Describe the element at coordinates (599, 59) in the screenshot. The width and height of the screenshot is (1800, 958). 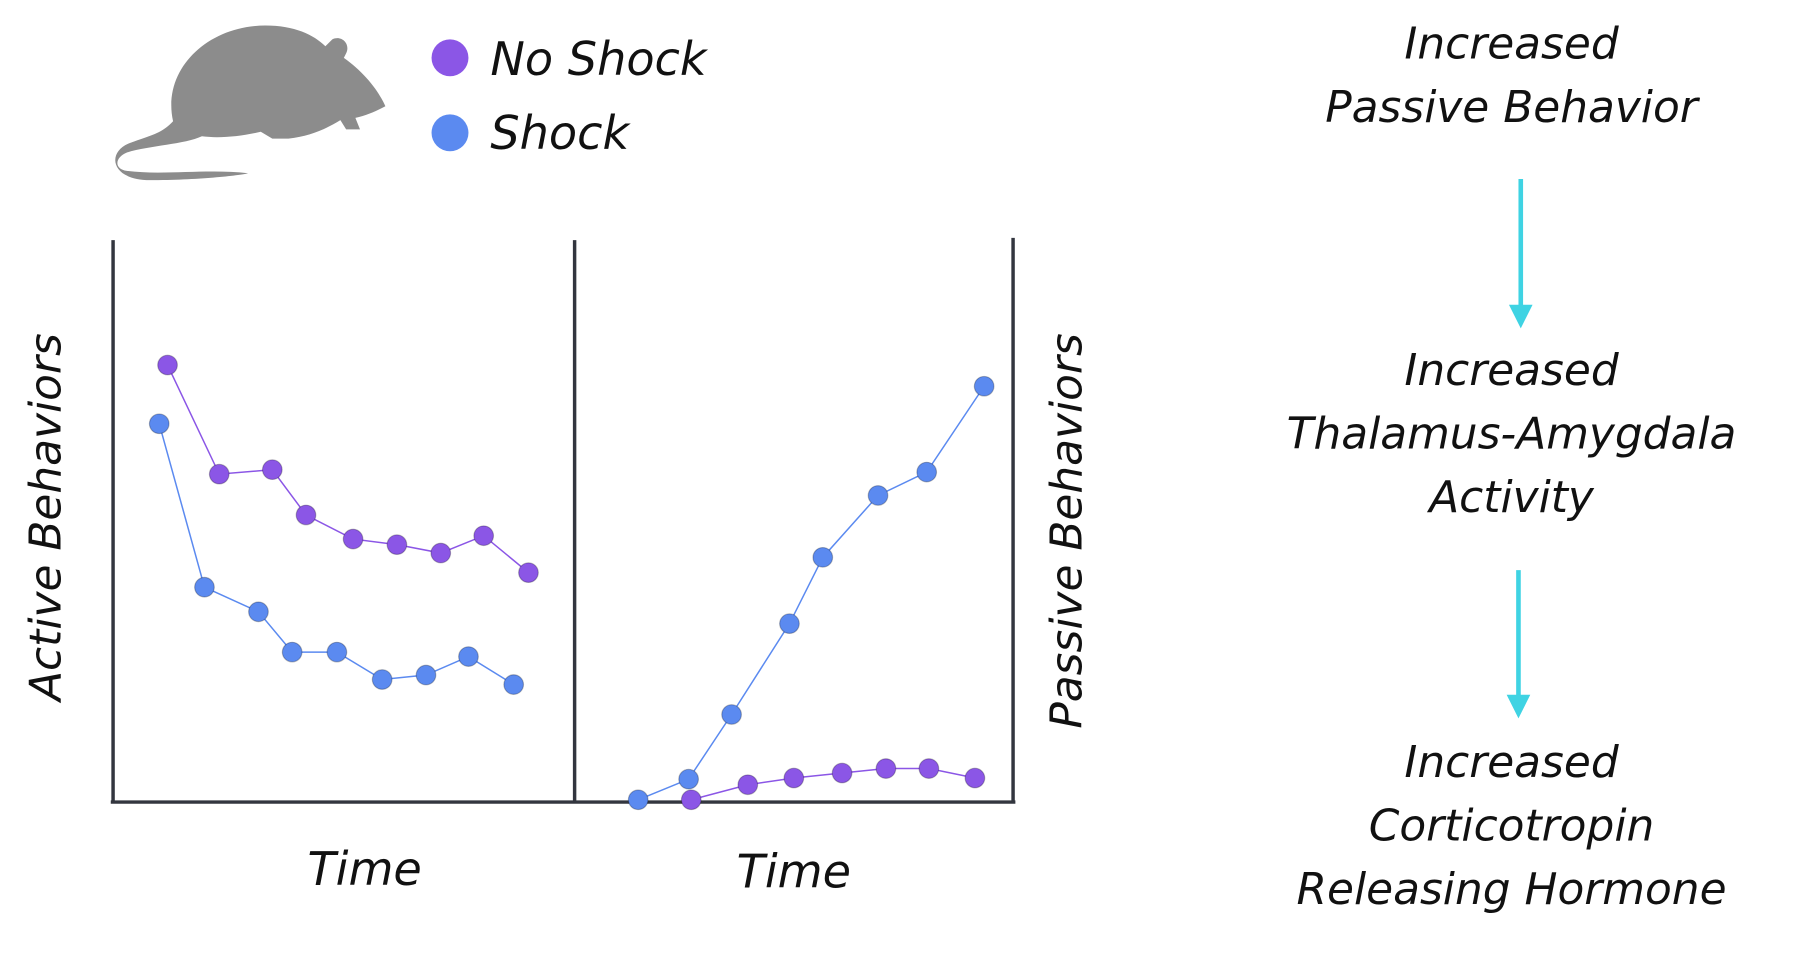
I see `legend-label: No Shock` at that location.